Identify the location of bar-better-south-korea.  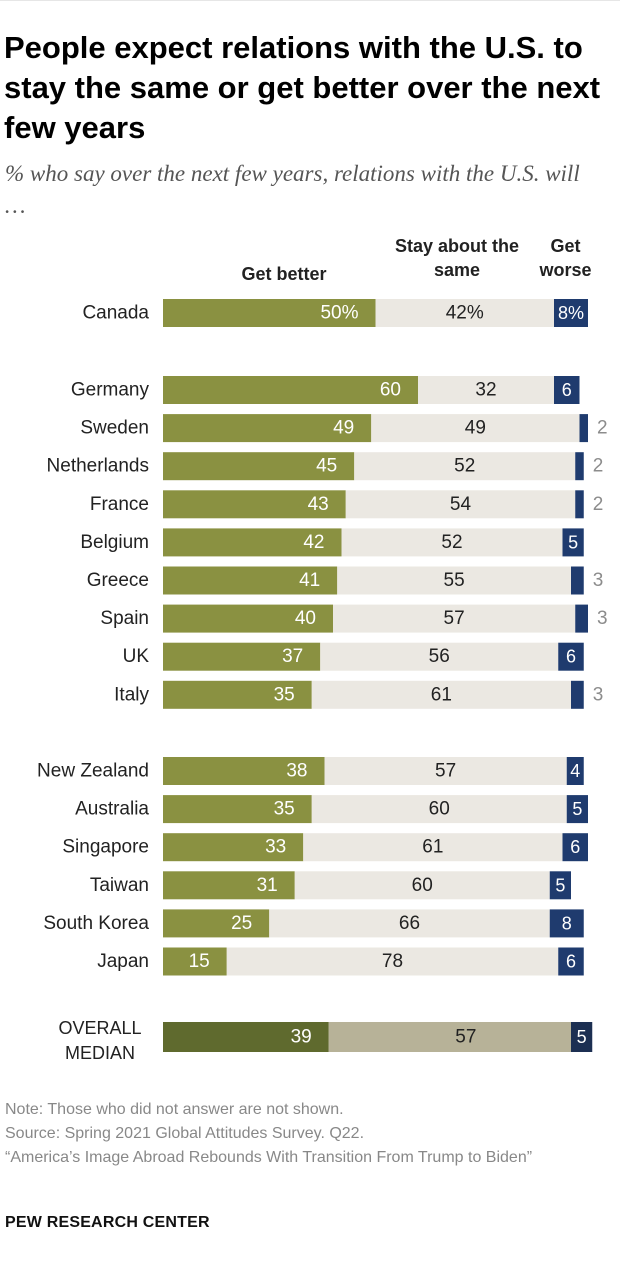
(216, 923).